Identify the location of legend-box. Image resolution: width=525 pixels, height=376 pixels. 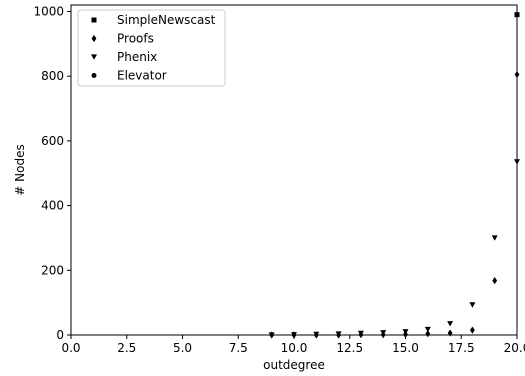
(151, 48).